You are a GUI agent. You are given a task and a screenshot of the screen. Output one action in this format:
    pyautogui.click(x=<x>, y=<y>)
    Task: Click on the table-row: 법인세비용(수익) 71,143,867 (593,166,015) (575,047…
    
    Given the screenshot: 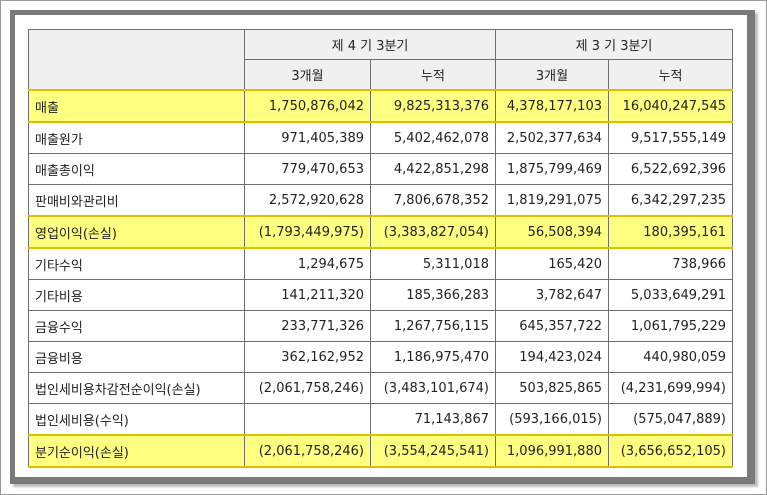 What is the action you would take?
    pyautogui.click(x=380, y=419)
    